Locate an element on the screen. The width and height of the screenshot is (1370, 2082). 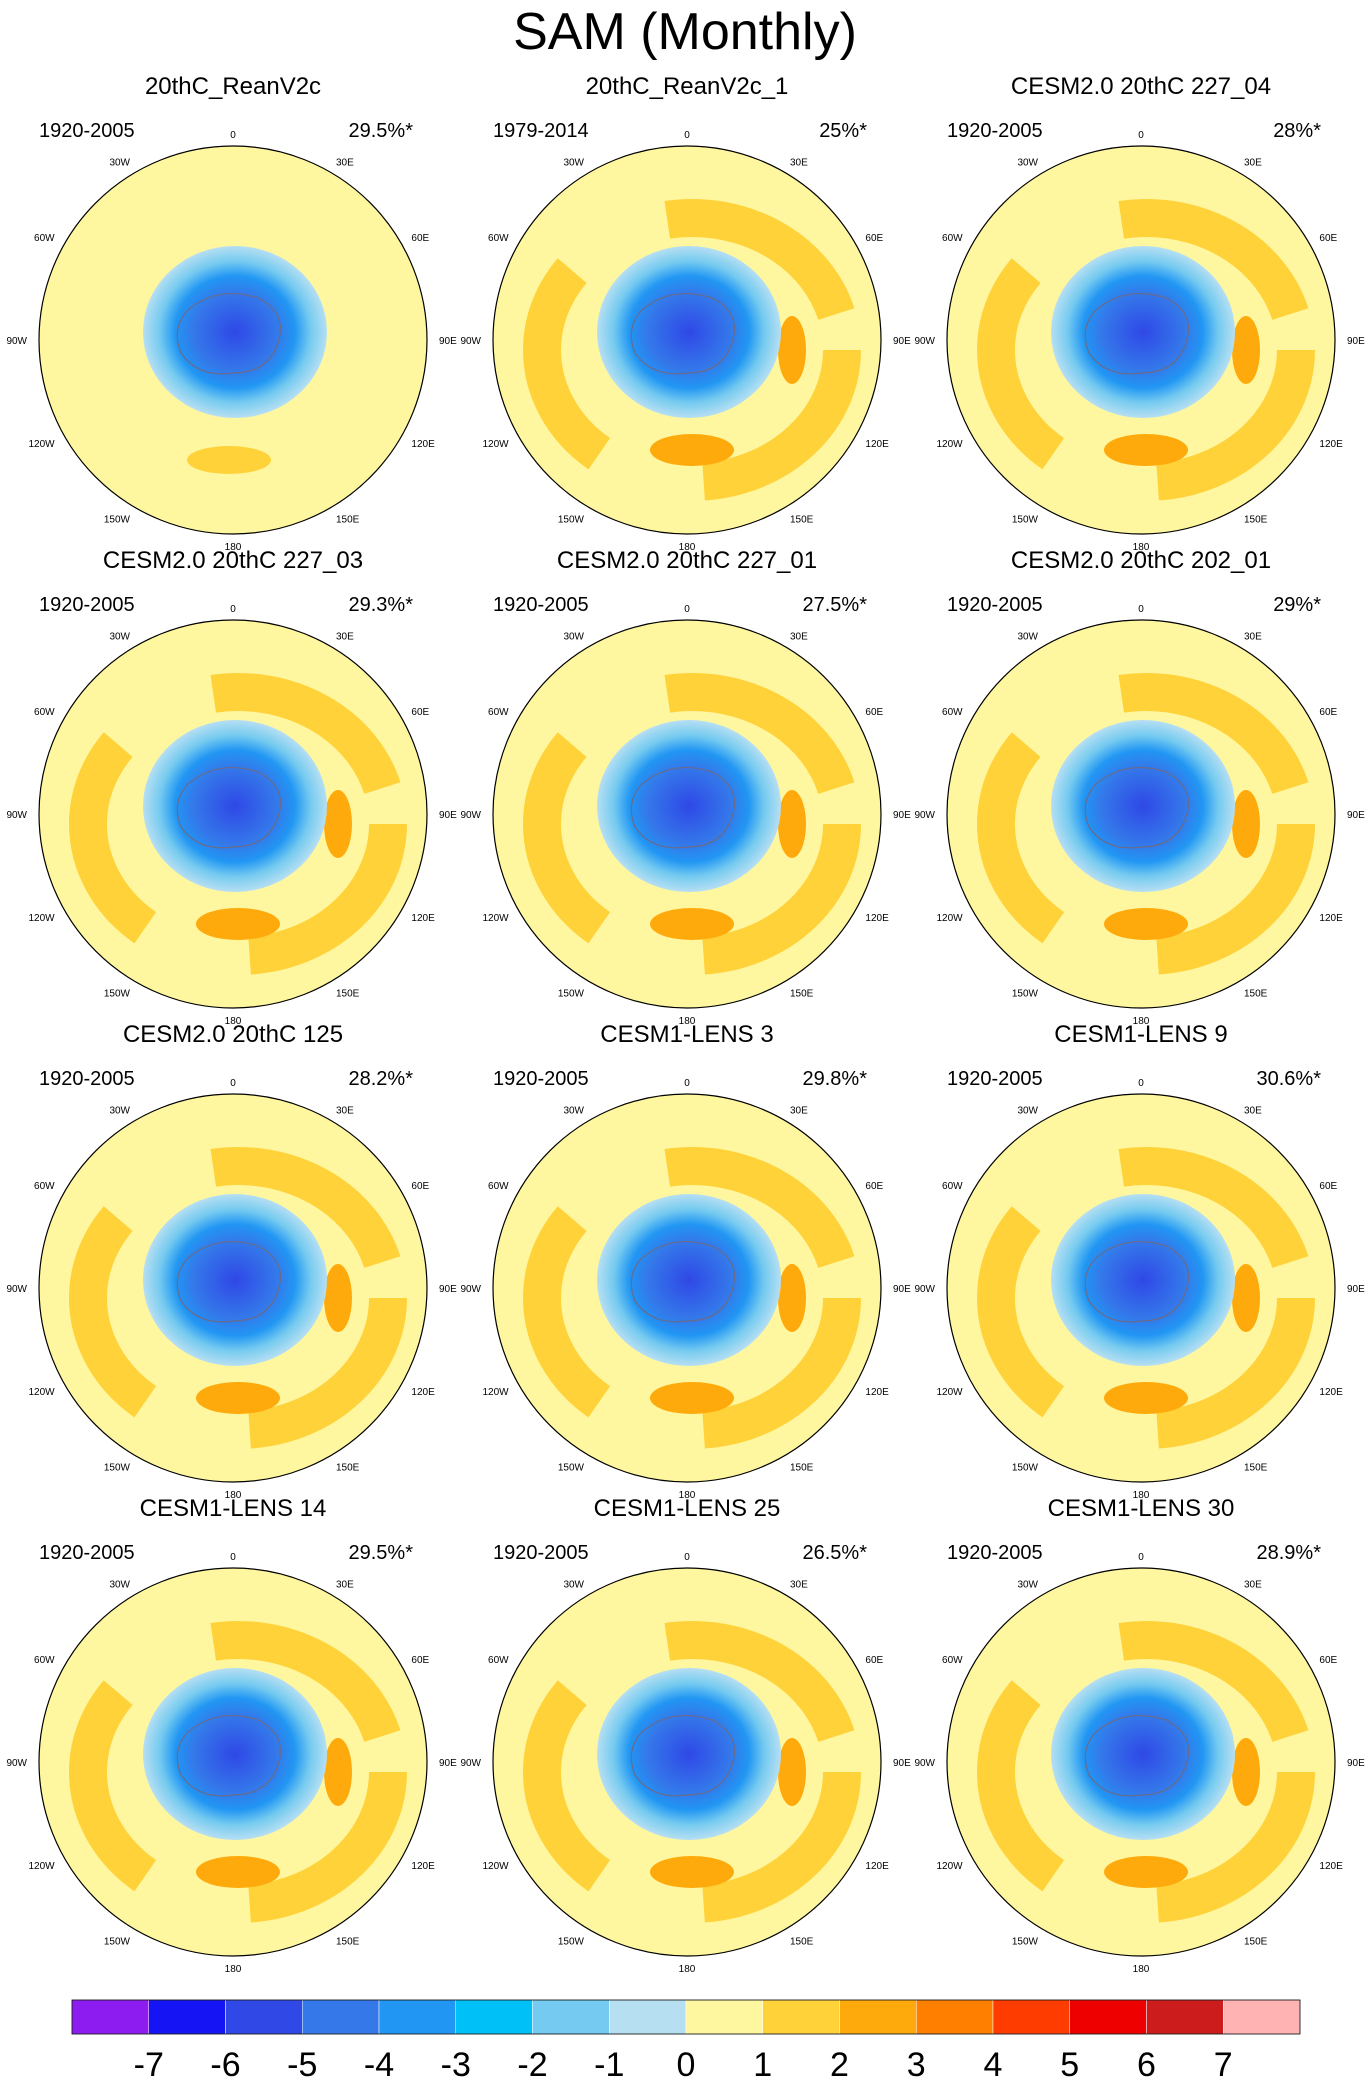
colorbar-frame is located at coordinates (686, 2017).